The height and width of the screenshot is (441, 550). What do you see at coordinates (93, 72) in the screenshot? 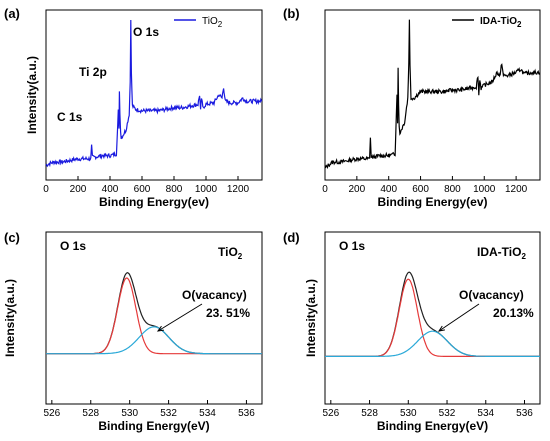
I see `peak-label: Ti 2p` at bounding box center [93, 72].